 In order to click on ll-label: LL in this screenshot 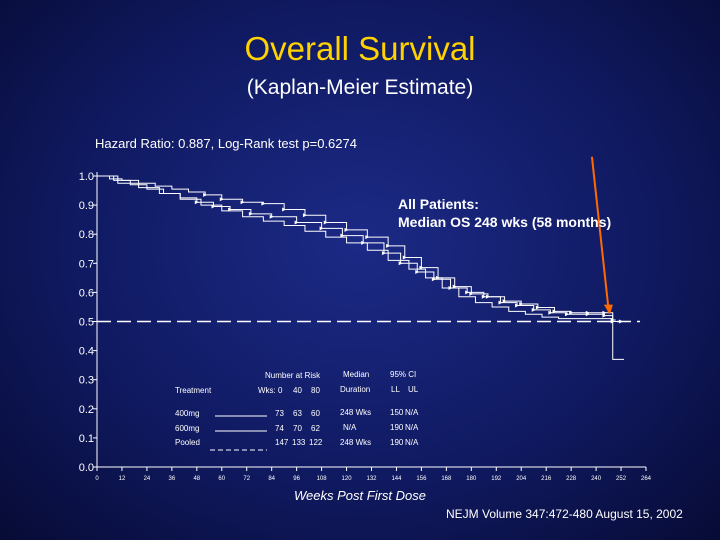, I will do `click(395, 389)`.